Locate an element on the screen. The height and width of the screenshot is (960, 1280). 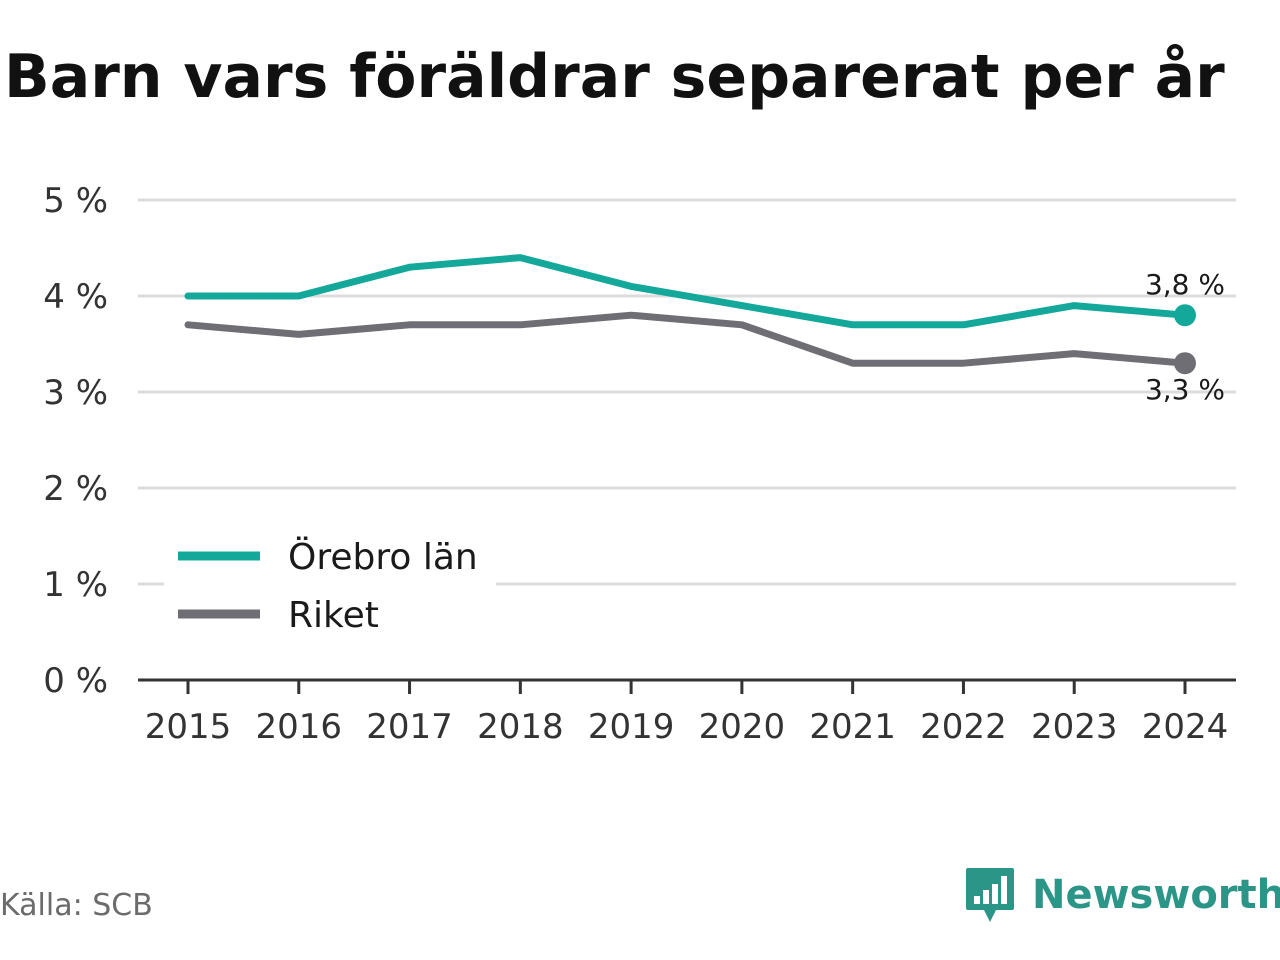
y-tick-label: 1 % is located at coordinates (75, 585).